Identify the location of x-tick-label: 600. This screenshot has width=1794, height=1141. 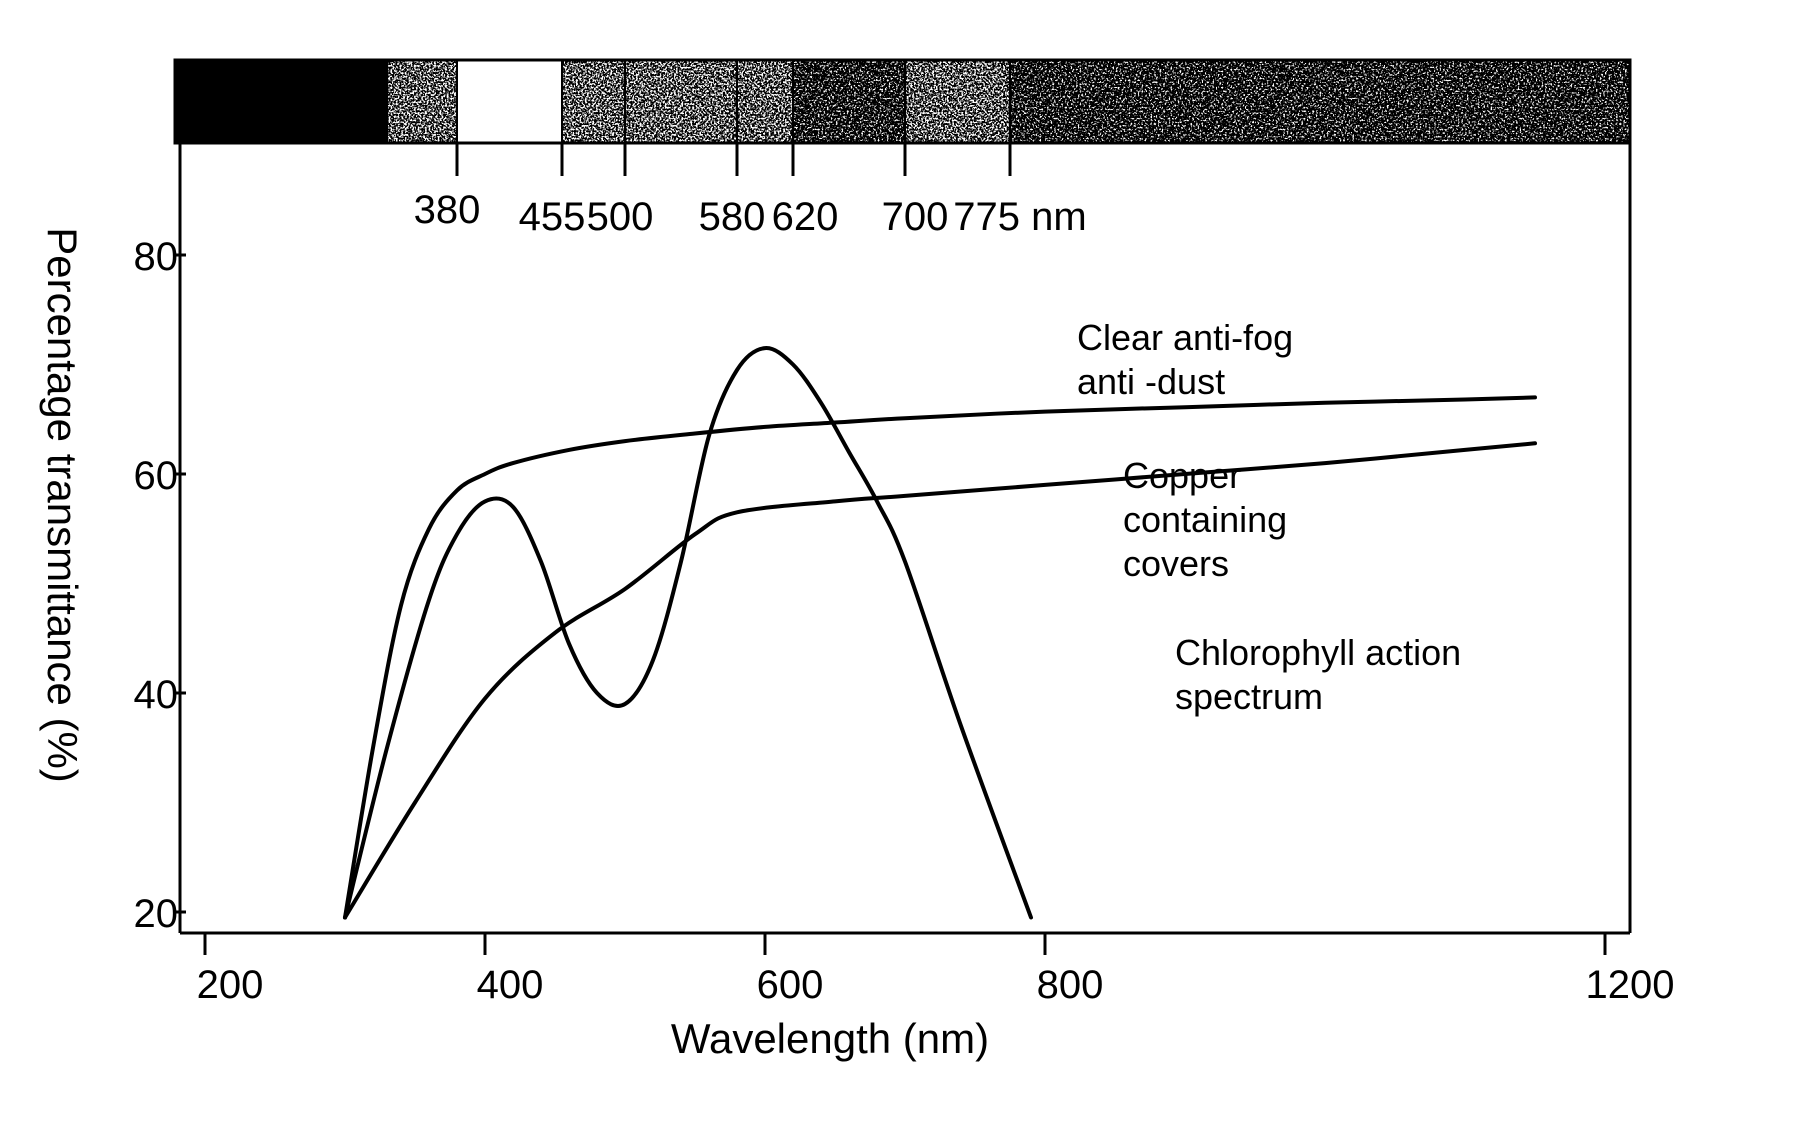
(790, 985).